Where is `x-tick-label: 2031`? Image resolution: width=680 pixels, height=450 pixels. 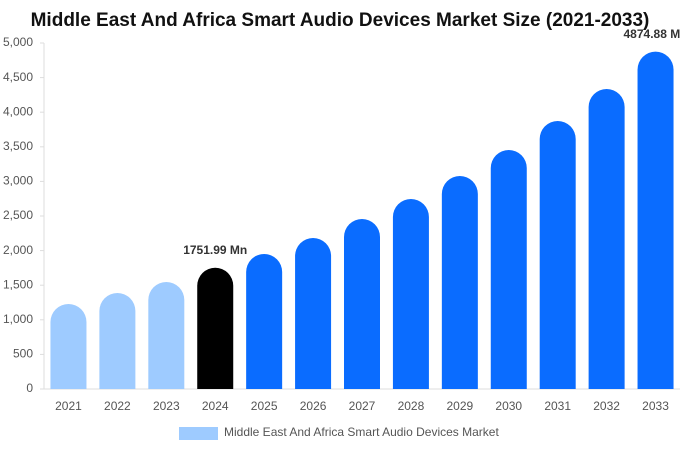
x-tick-label: 2031 is located at coordinates (557, 406).